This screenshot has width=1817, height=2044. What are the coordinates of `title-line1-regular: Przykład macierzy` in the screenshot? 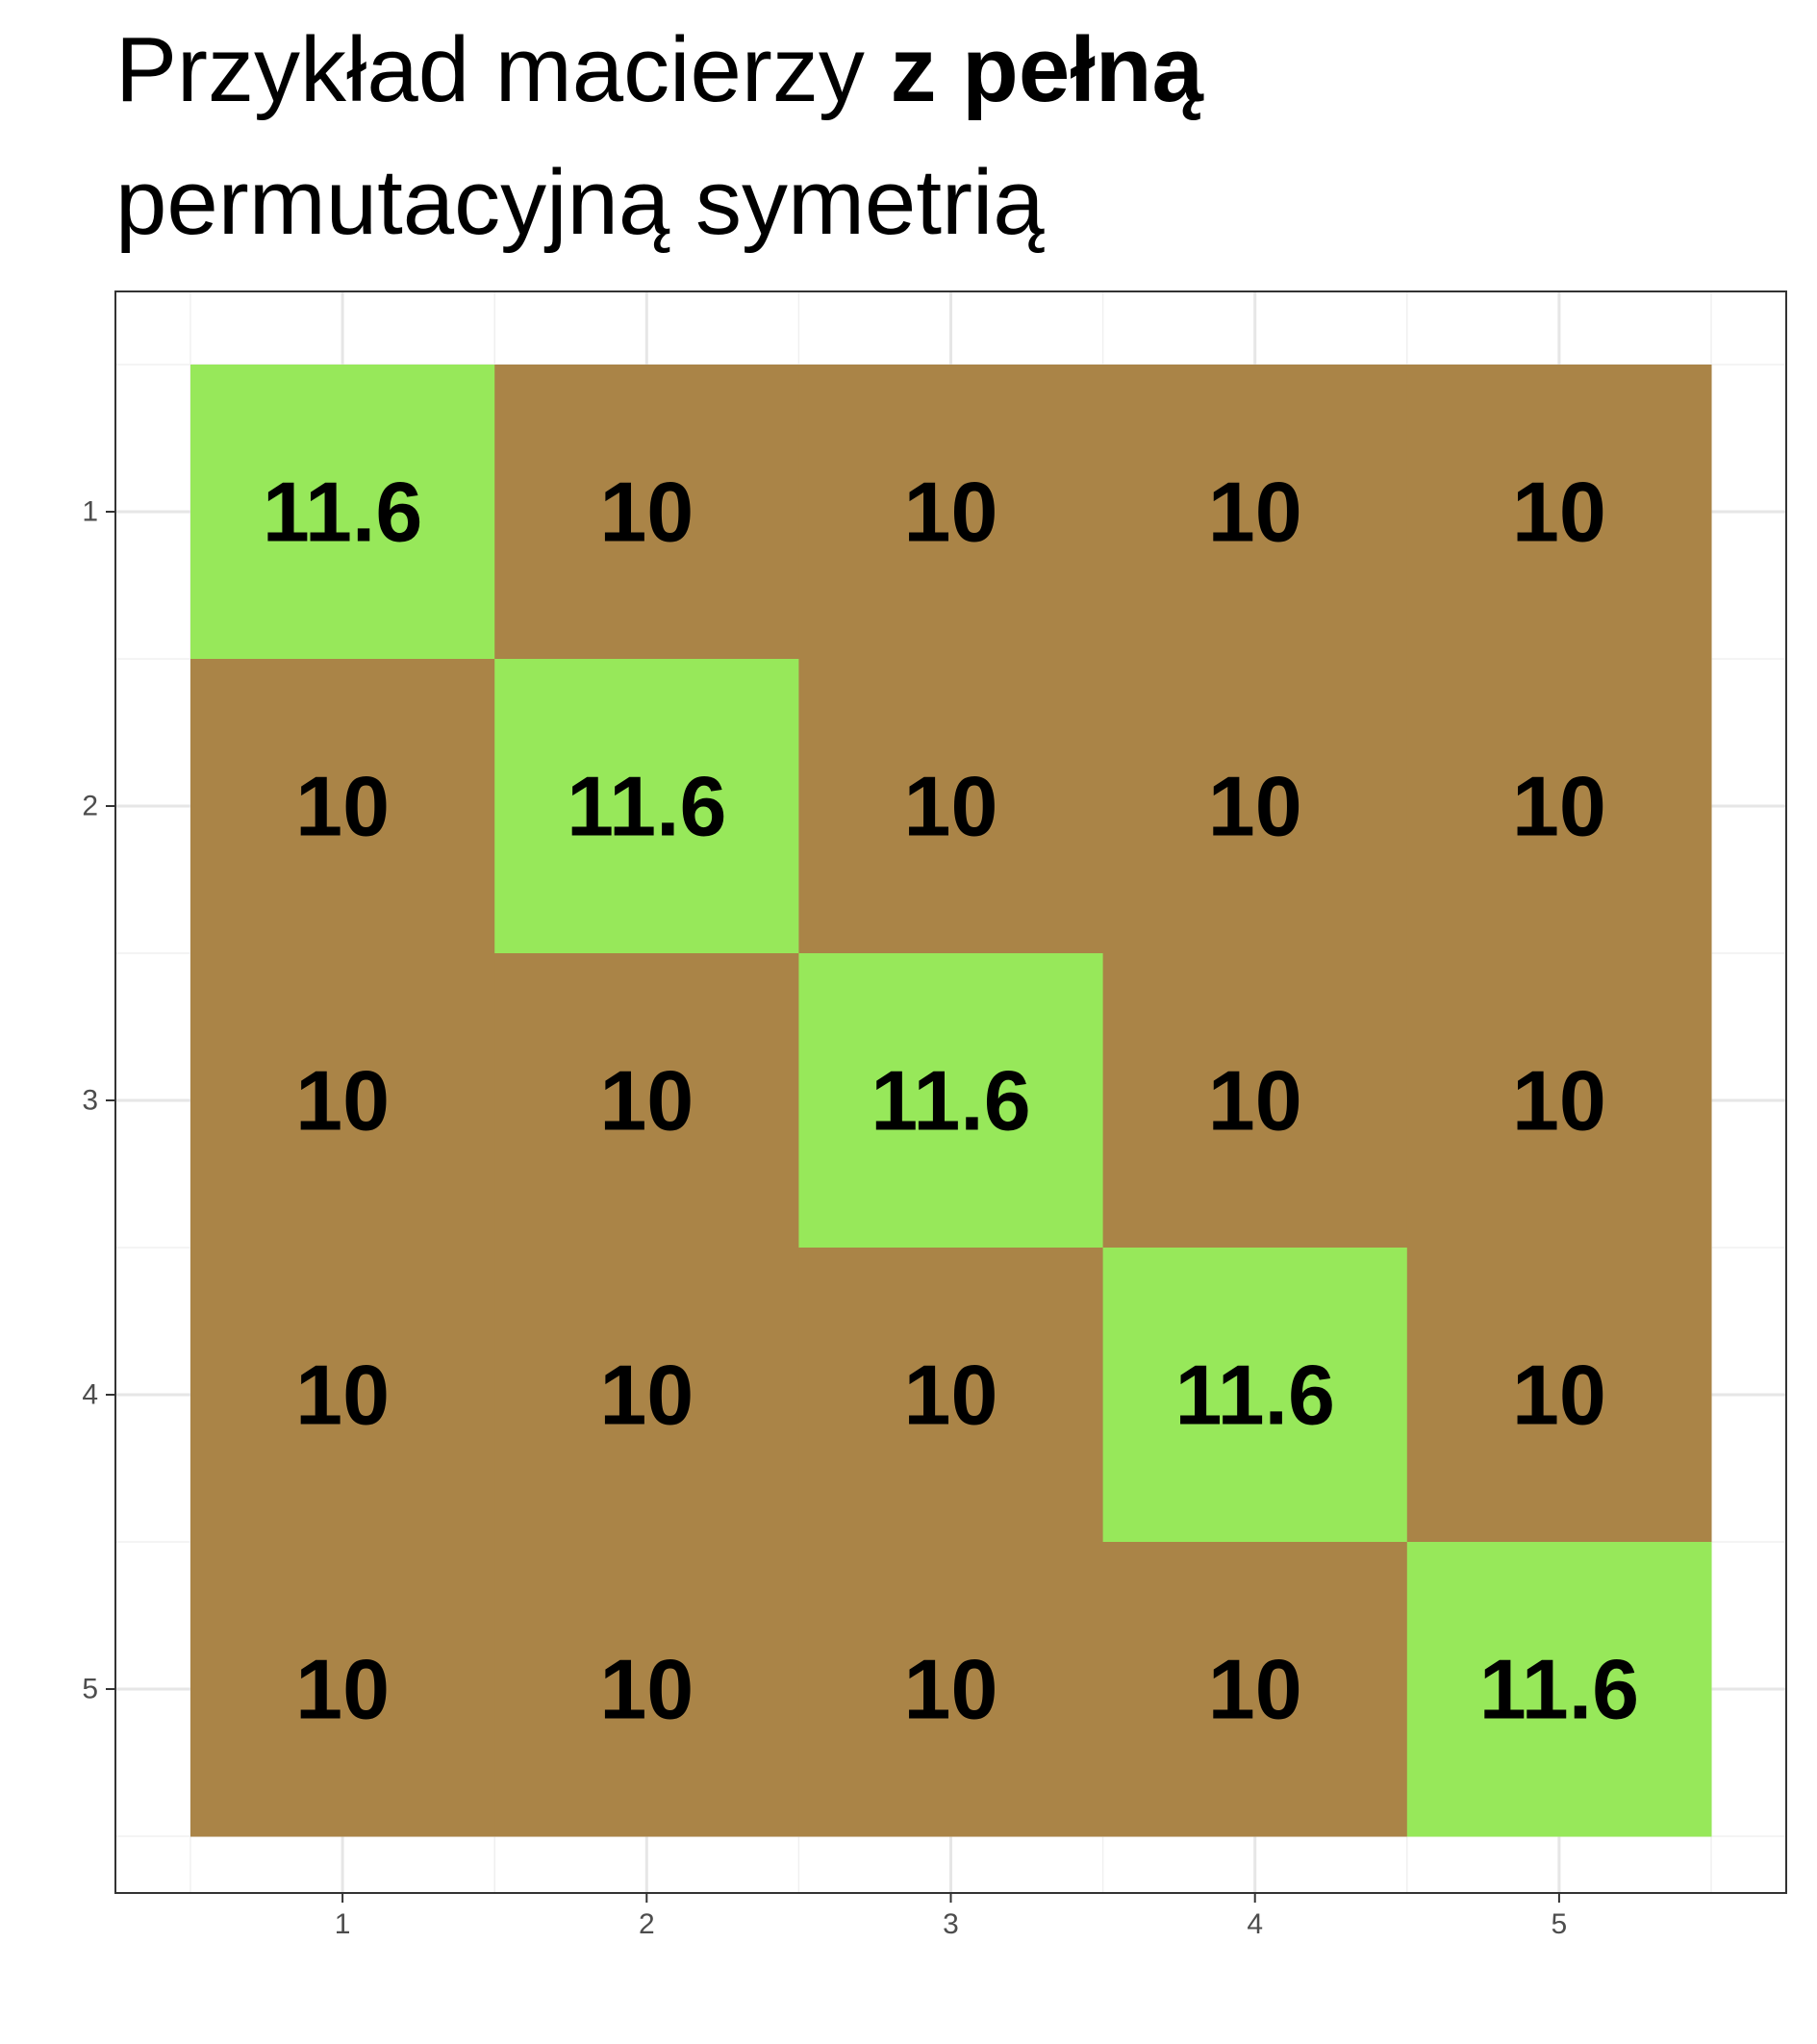 It's located at (503, 69).